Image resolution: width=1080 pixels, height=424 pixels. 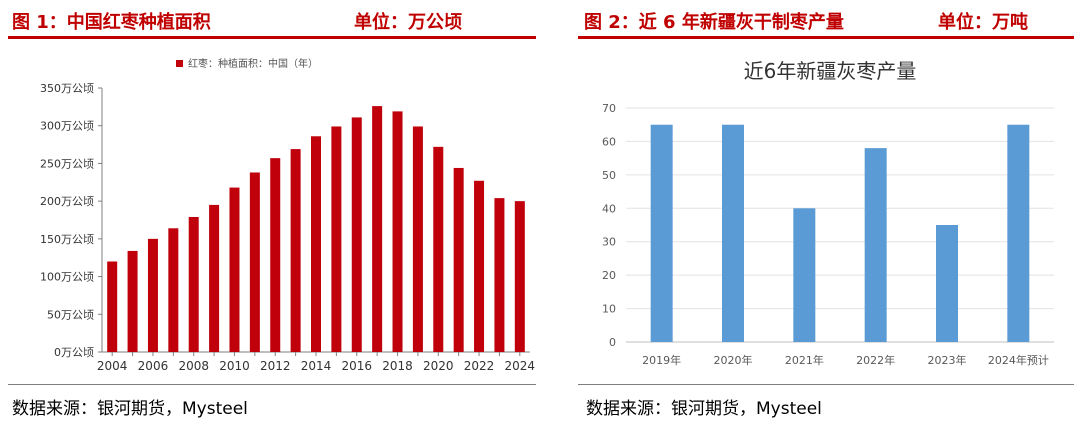 What do you see at coordinates (179, 63) in the screenshot?
I see `legend-swatch` at bounding box center [179, 63].